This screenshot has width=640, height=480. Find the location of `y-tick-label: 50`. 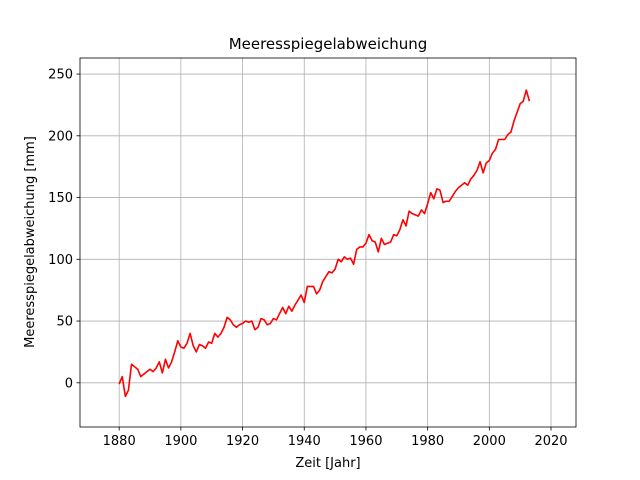

y-tick-label: 50 is located at coordinates (64, 322).